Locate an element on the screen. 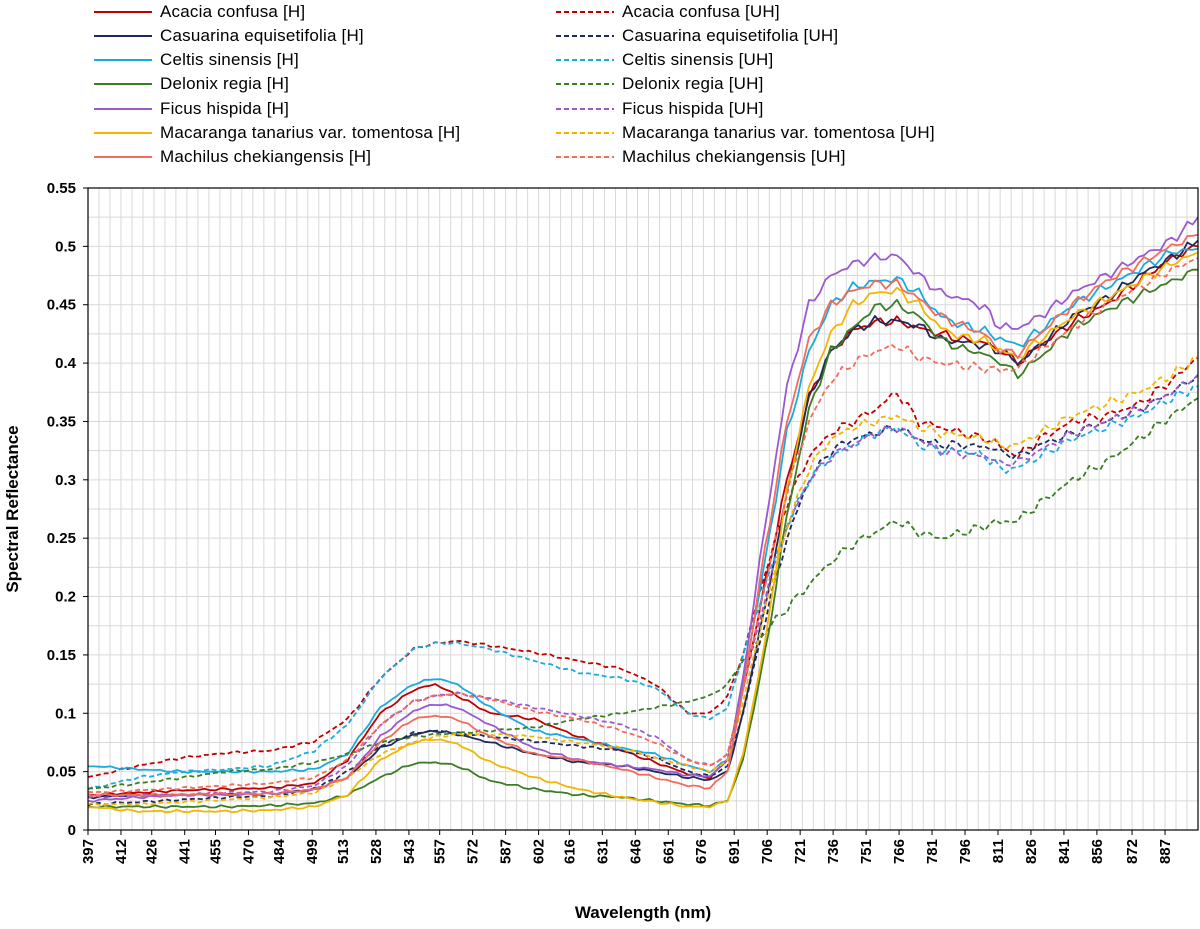 The height and width of the screenshot is (929, 1200). x-tick-label: 397 is located at coordinates (88, 851).